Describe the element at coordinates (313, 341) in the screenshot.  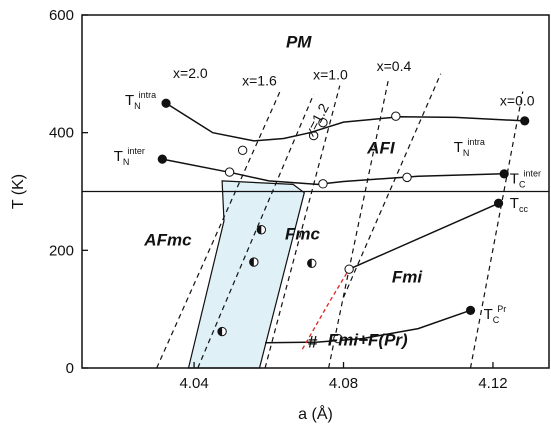
I see `phase-label: #` at that location.